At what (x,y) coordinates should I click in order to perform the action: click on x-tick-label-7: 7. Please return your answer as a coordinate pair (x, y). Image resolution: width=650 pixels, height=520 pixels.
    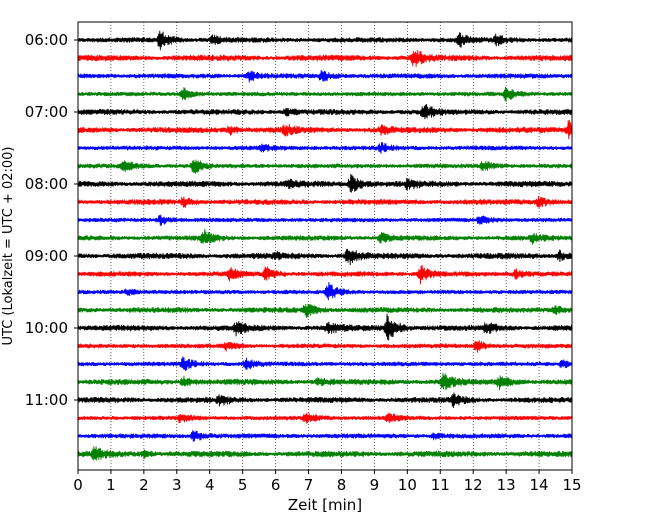
    Looking at the image, I should click on (309, 485).